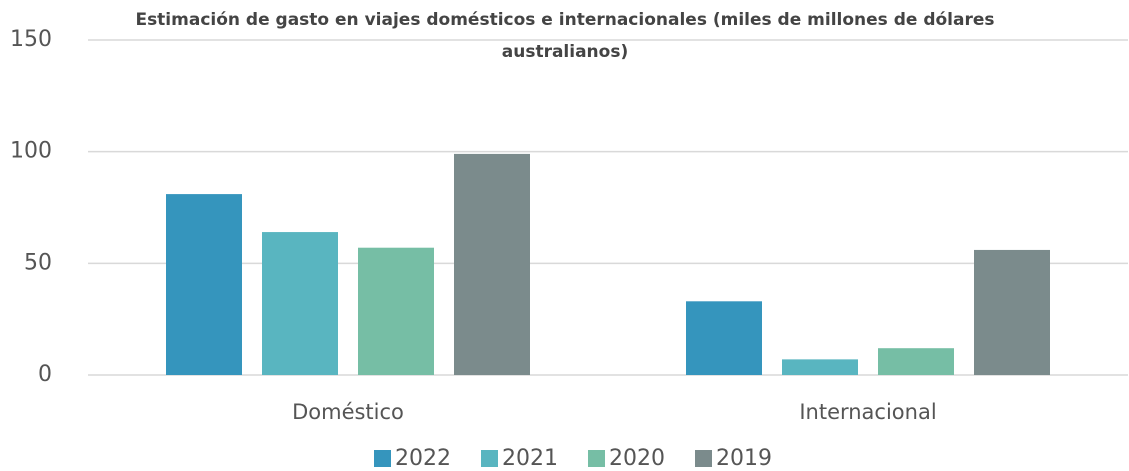 This screenshot has width=1129, height=471. What do you see at coordinates (348, 412) in the screenshot?
I see `x-tick-label: Doméstico` at bounding box center [348, 412].